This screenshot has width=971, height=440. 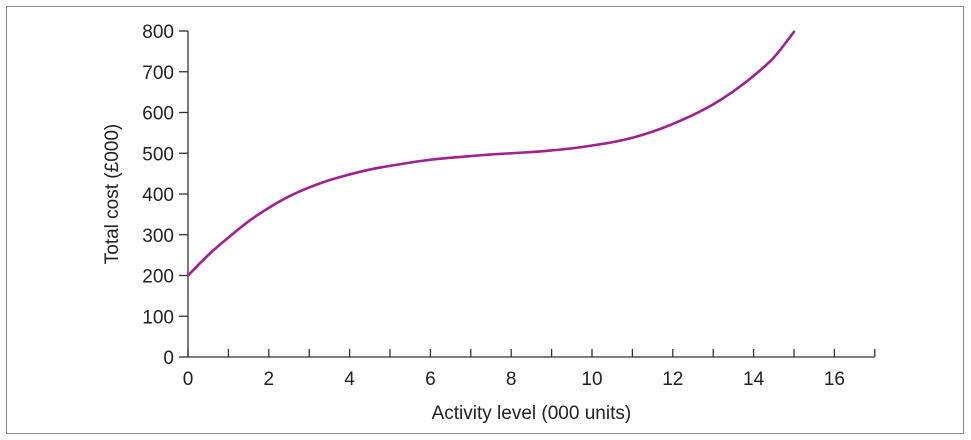 I want to click on y-tick-label: 700, so click(x=158, y=73).